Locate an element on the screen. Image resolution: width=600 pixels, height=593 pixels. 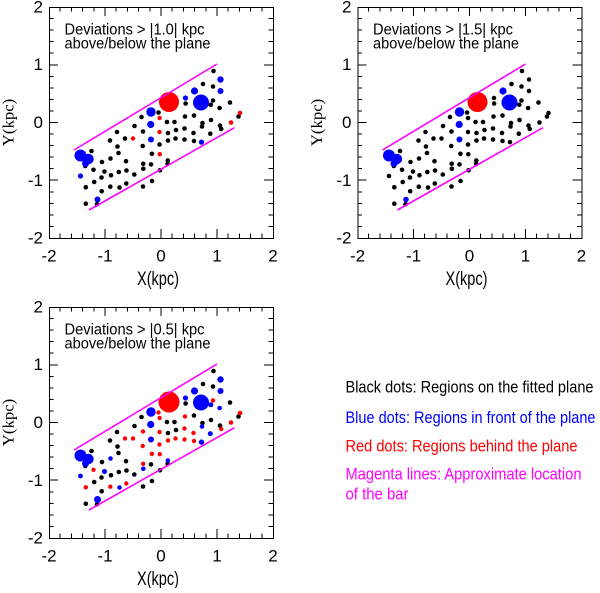
svg-text: Deviations > |1.5| kpc is located at coordinates (443, 30).